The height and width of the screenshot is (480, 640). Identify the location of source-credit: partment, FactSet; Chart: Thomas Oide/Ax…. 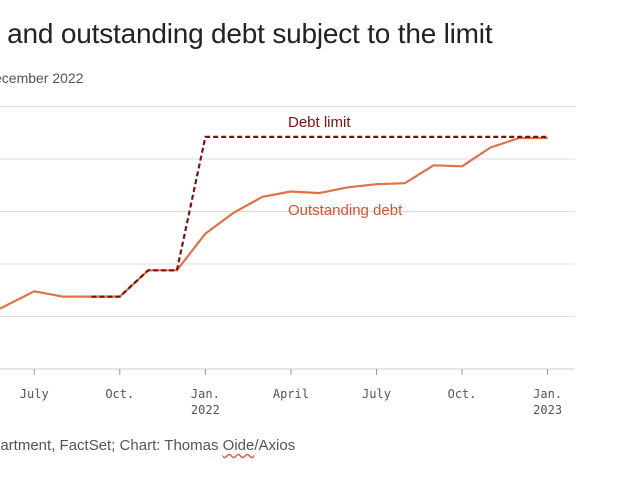
(147, 445).